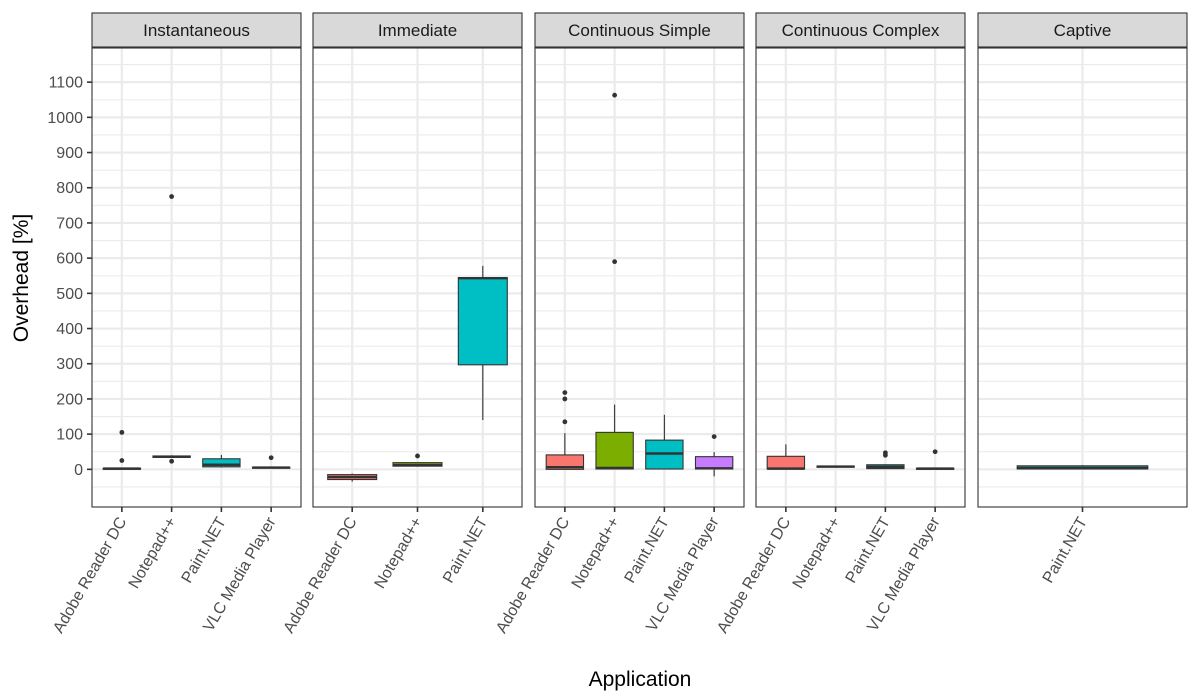 The height and width of the screenshot is (700, 1200). What do you see at coordinates (78, 470) in the screenshot?
I see `y-tick-label: 0` at bounding box center [78, 470].